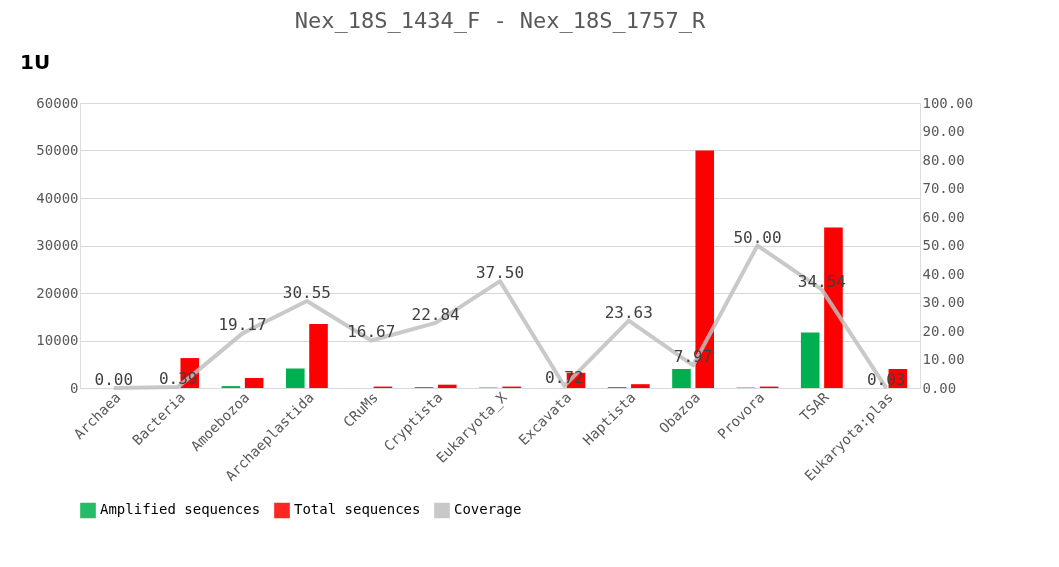 This screenshot has width=1059, height=567. What do you see at coordinates (943, 359) in the screenshot?
I see `y2-tick-label: 10.00` at bounding box center [943, 359].